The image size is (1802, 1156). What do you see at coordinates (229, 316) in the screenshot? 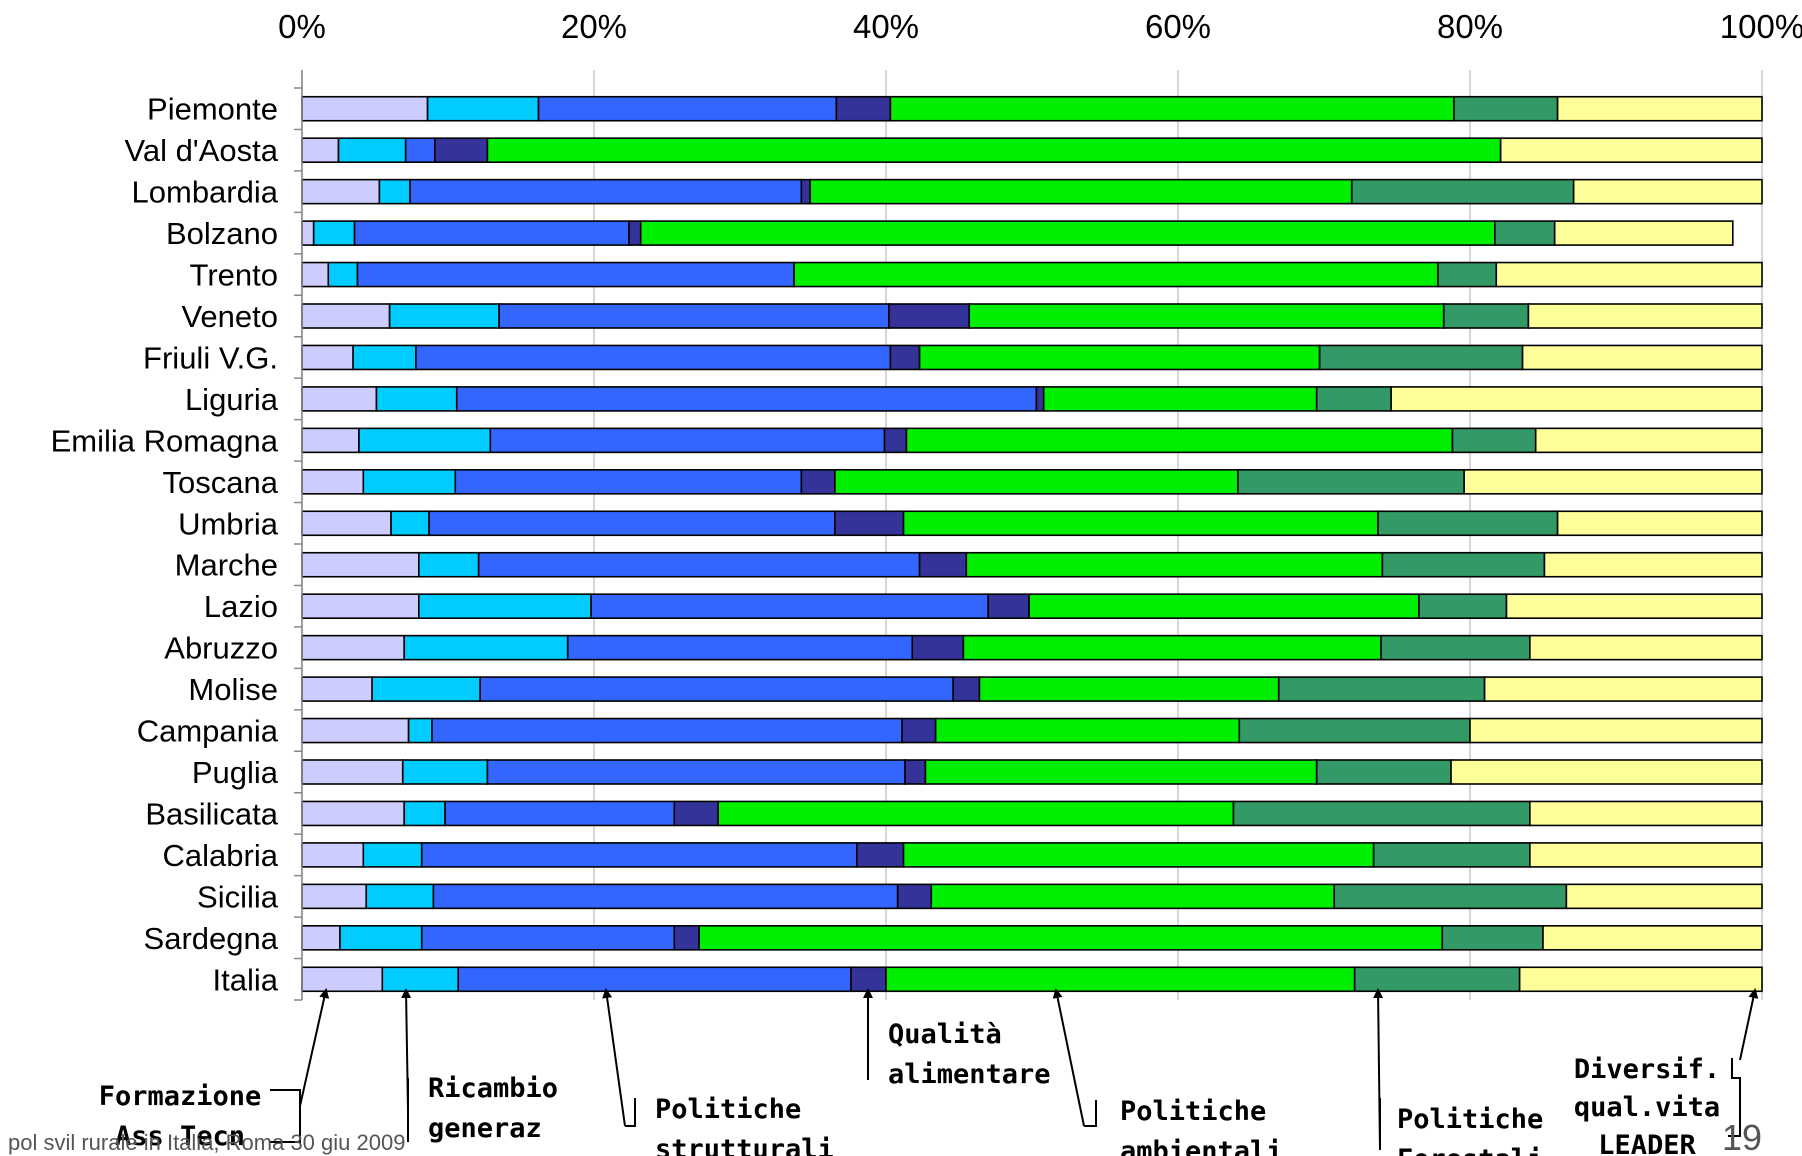
I see `category-label: Veneto` at bounding box center [229, 316].